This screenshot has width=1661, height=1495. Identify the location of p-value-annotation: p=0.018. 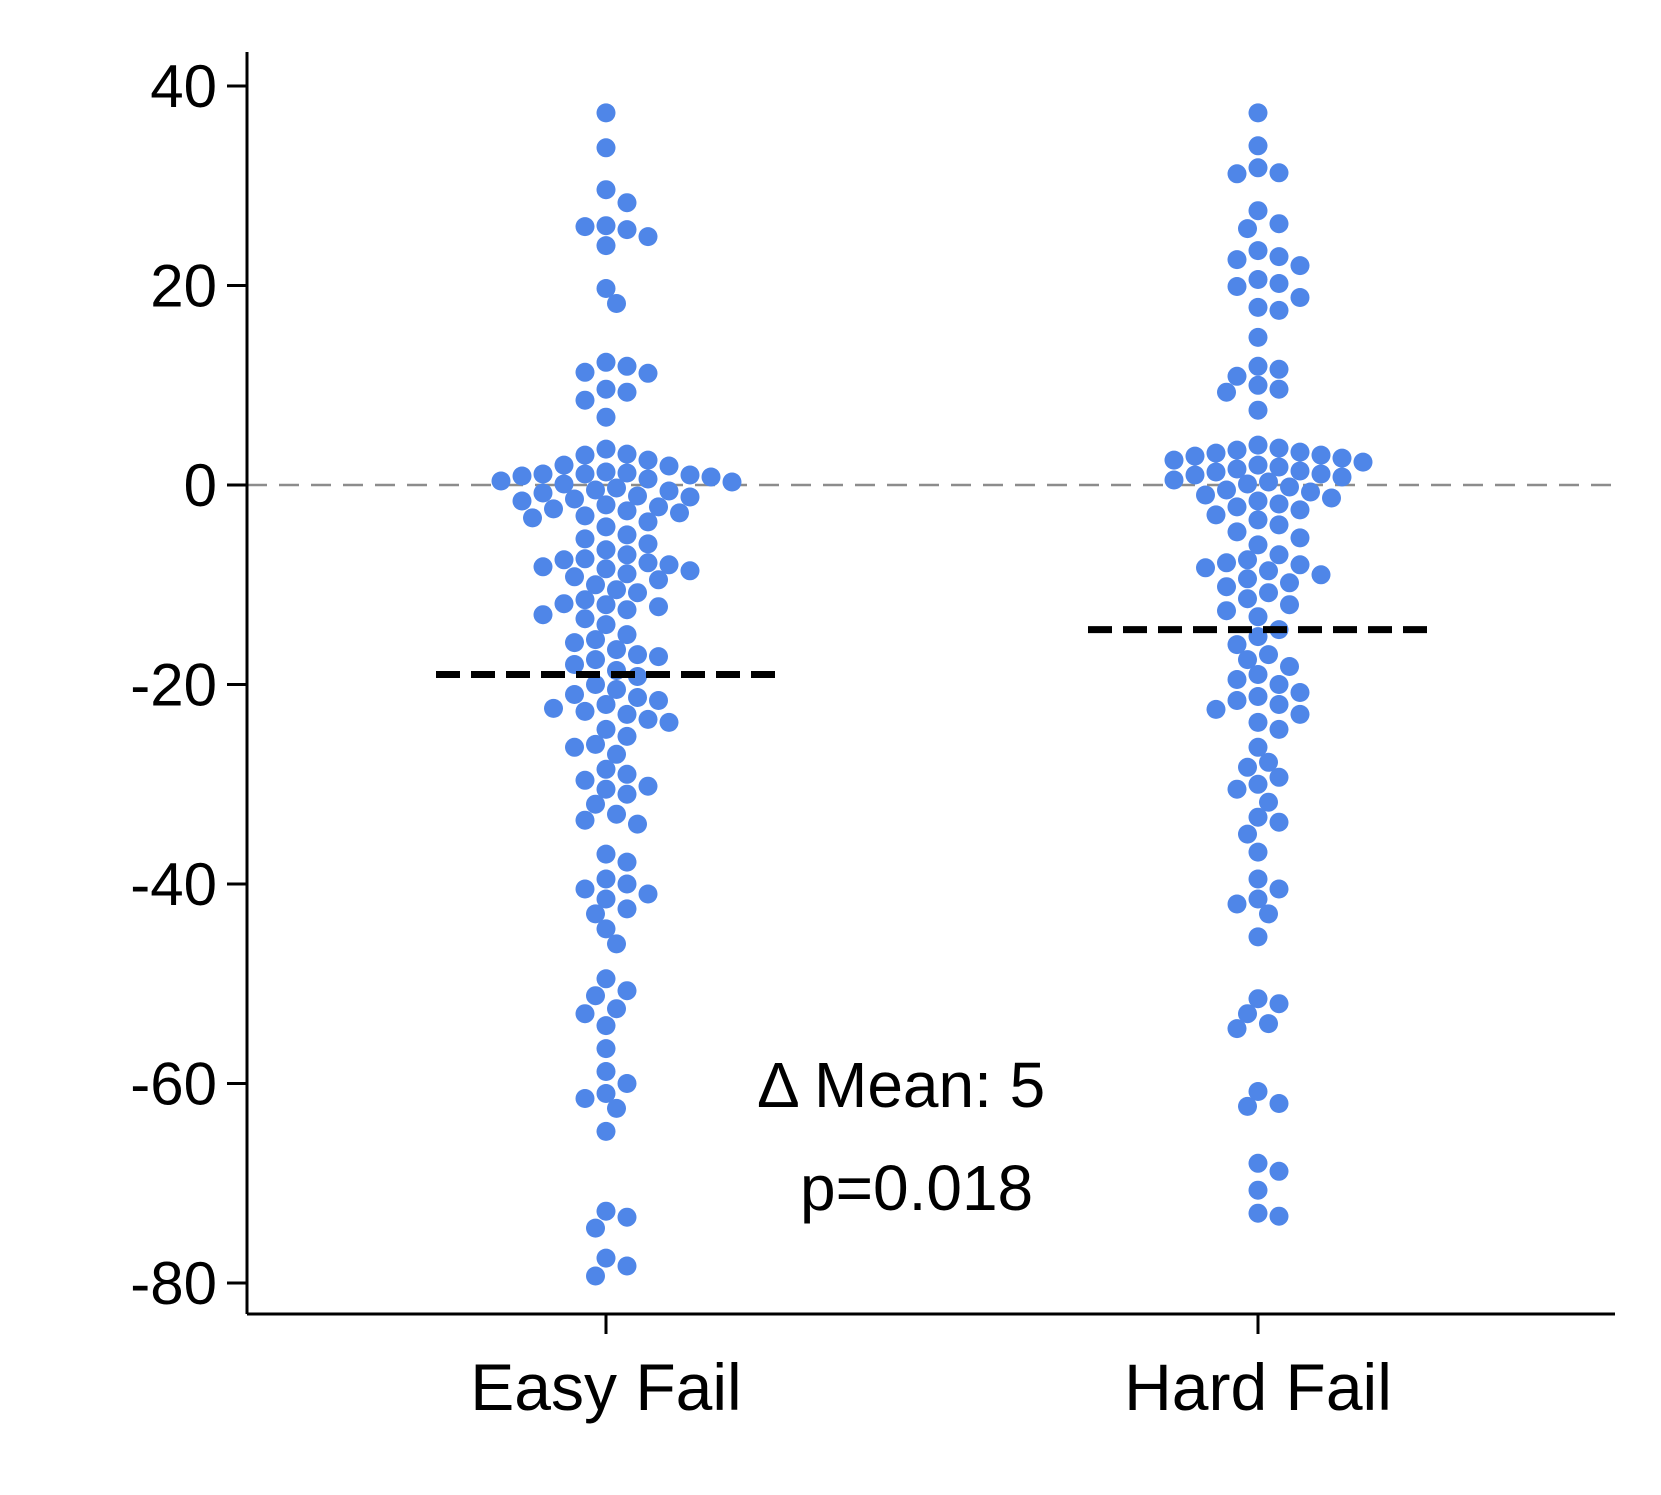
(916, 1188).